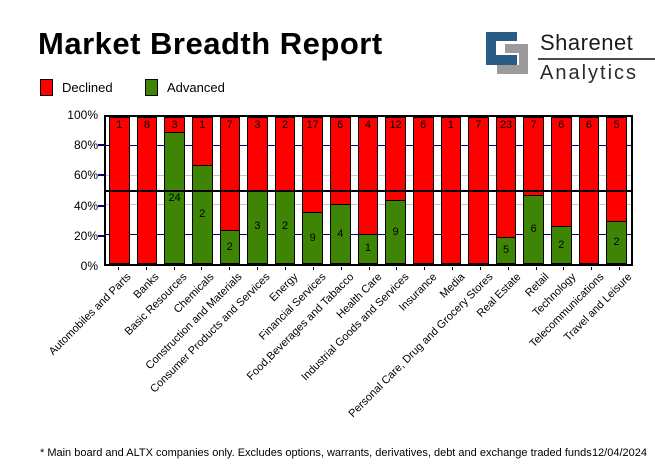 The width and height of the screenshot is (655, 470). Describe the element at coordinates (46, 87) in the screenshot. I see `declined-swatch-icon` at that location.